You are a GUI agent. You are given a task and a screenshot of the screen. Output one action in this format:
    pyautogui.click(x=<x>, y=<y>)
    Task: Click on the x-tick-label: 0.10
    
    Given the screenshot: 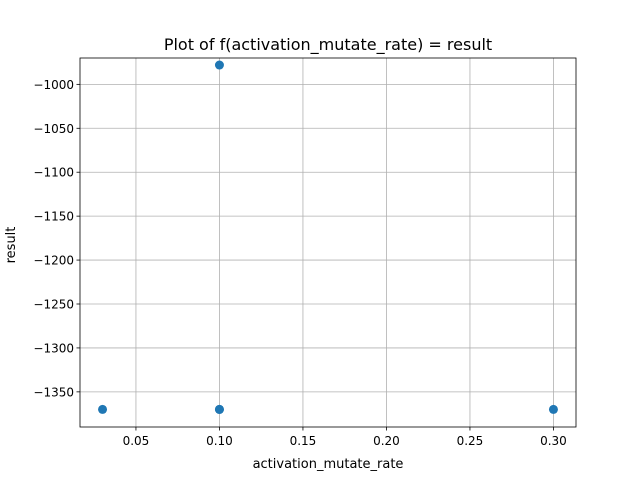 What is the action you would take?
    pyautogui.click(x=219, y=441)
    